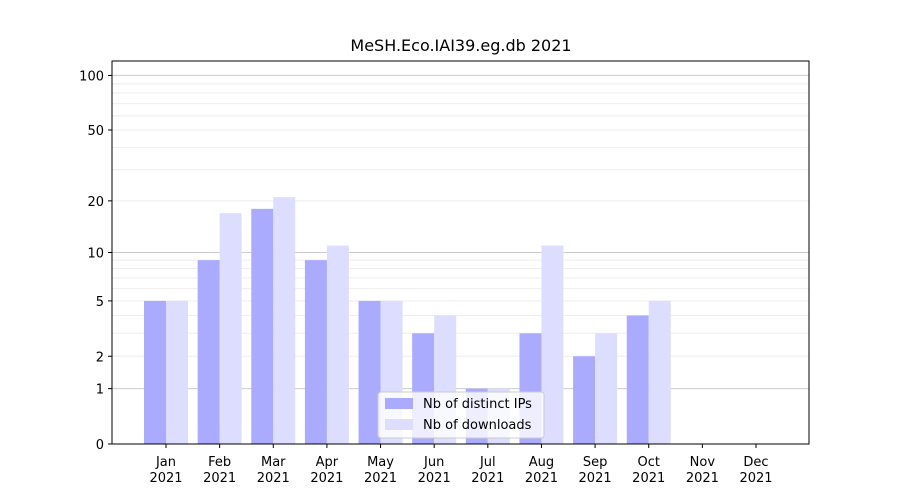 The height and width of the screenshot is (500, 900). Describe the element at coordinates (219, 462) in the screenshot. I see `x-tick-label-month: Feb` at that location.